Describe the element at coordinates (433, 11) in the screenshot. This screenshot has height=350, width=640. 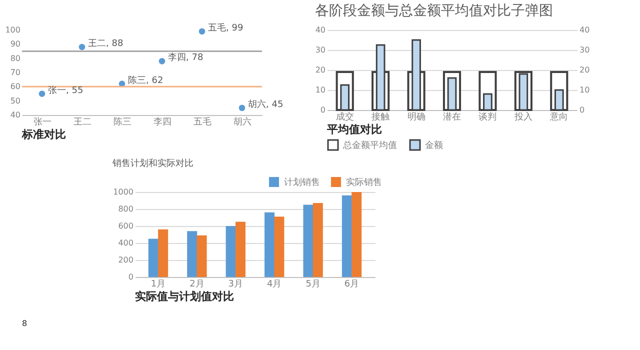
I see `chart-title: 各阶段金额与总金额平均值对比子弹图` at that location.